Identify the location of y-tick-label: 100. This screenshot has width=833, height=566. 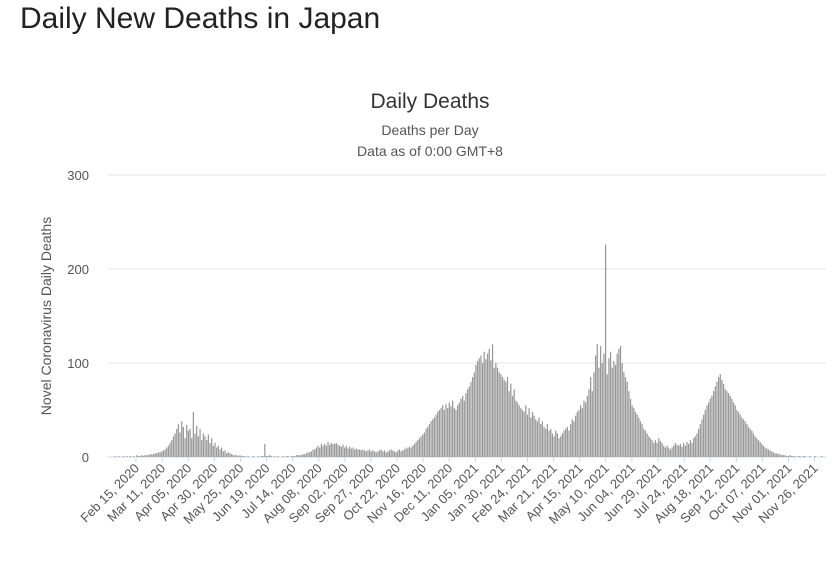
(78, 363).